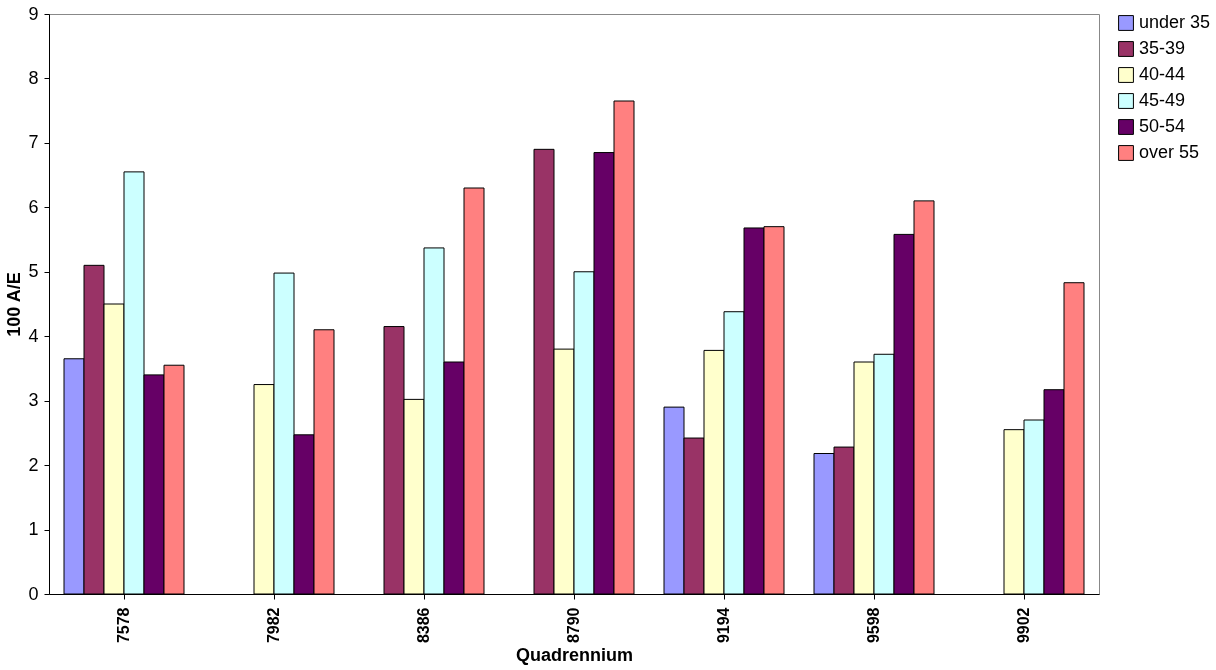 The width and height of the screenshot is (1216, 670). What do you see at coordinates (1162, 126) in the screenshot?
I see `legend-label: 50-54` at bounding box center [1162, 126].